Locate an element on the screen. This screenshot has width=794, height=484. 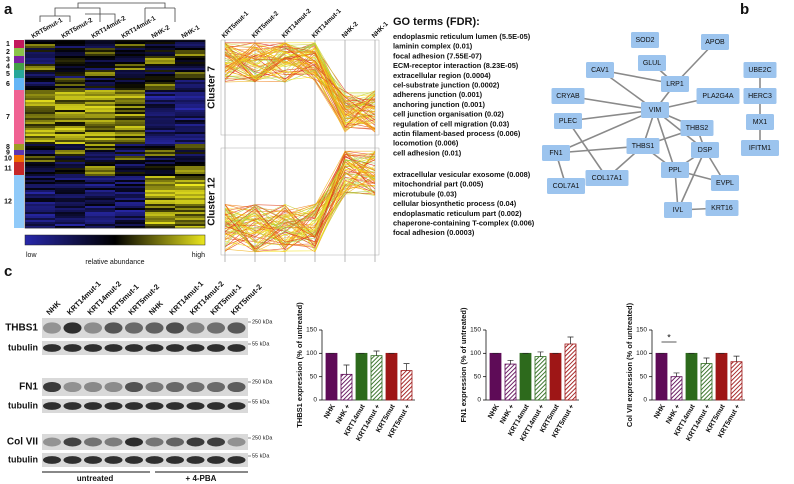
cluster-label: 10 is located at coordinates (8, 158).